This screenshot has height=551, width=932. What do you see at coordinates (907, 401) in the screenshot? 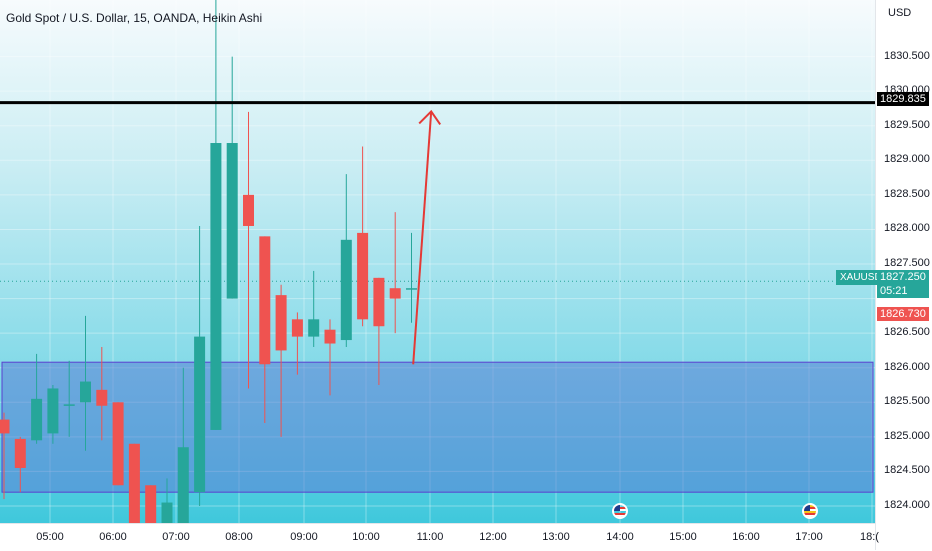
I see `price-tick-label: 1825.500` at bounding box center [907, 401].